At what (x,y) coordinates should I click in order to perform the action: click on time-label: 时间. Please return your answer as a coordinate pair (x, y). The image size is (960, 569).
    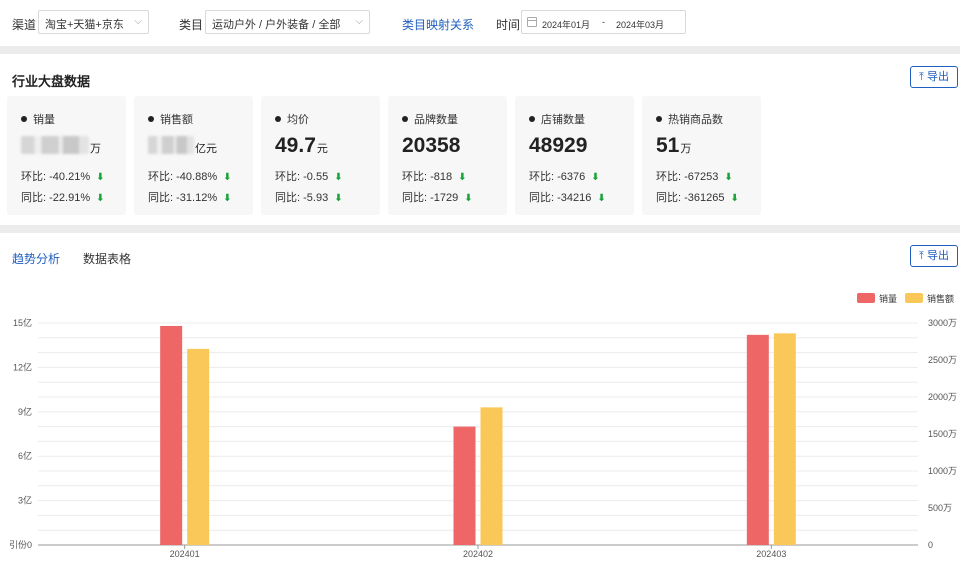
    Looking at the image, I should click on (508, 25).